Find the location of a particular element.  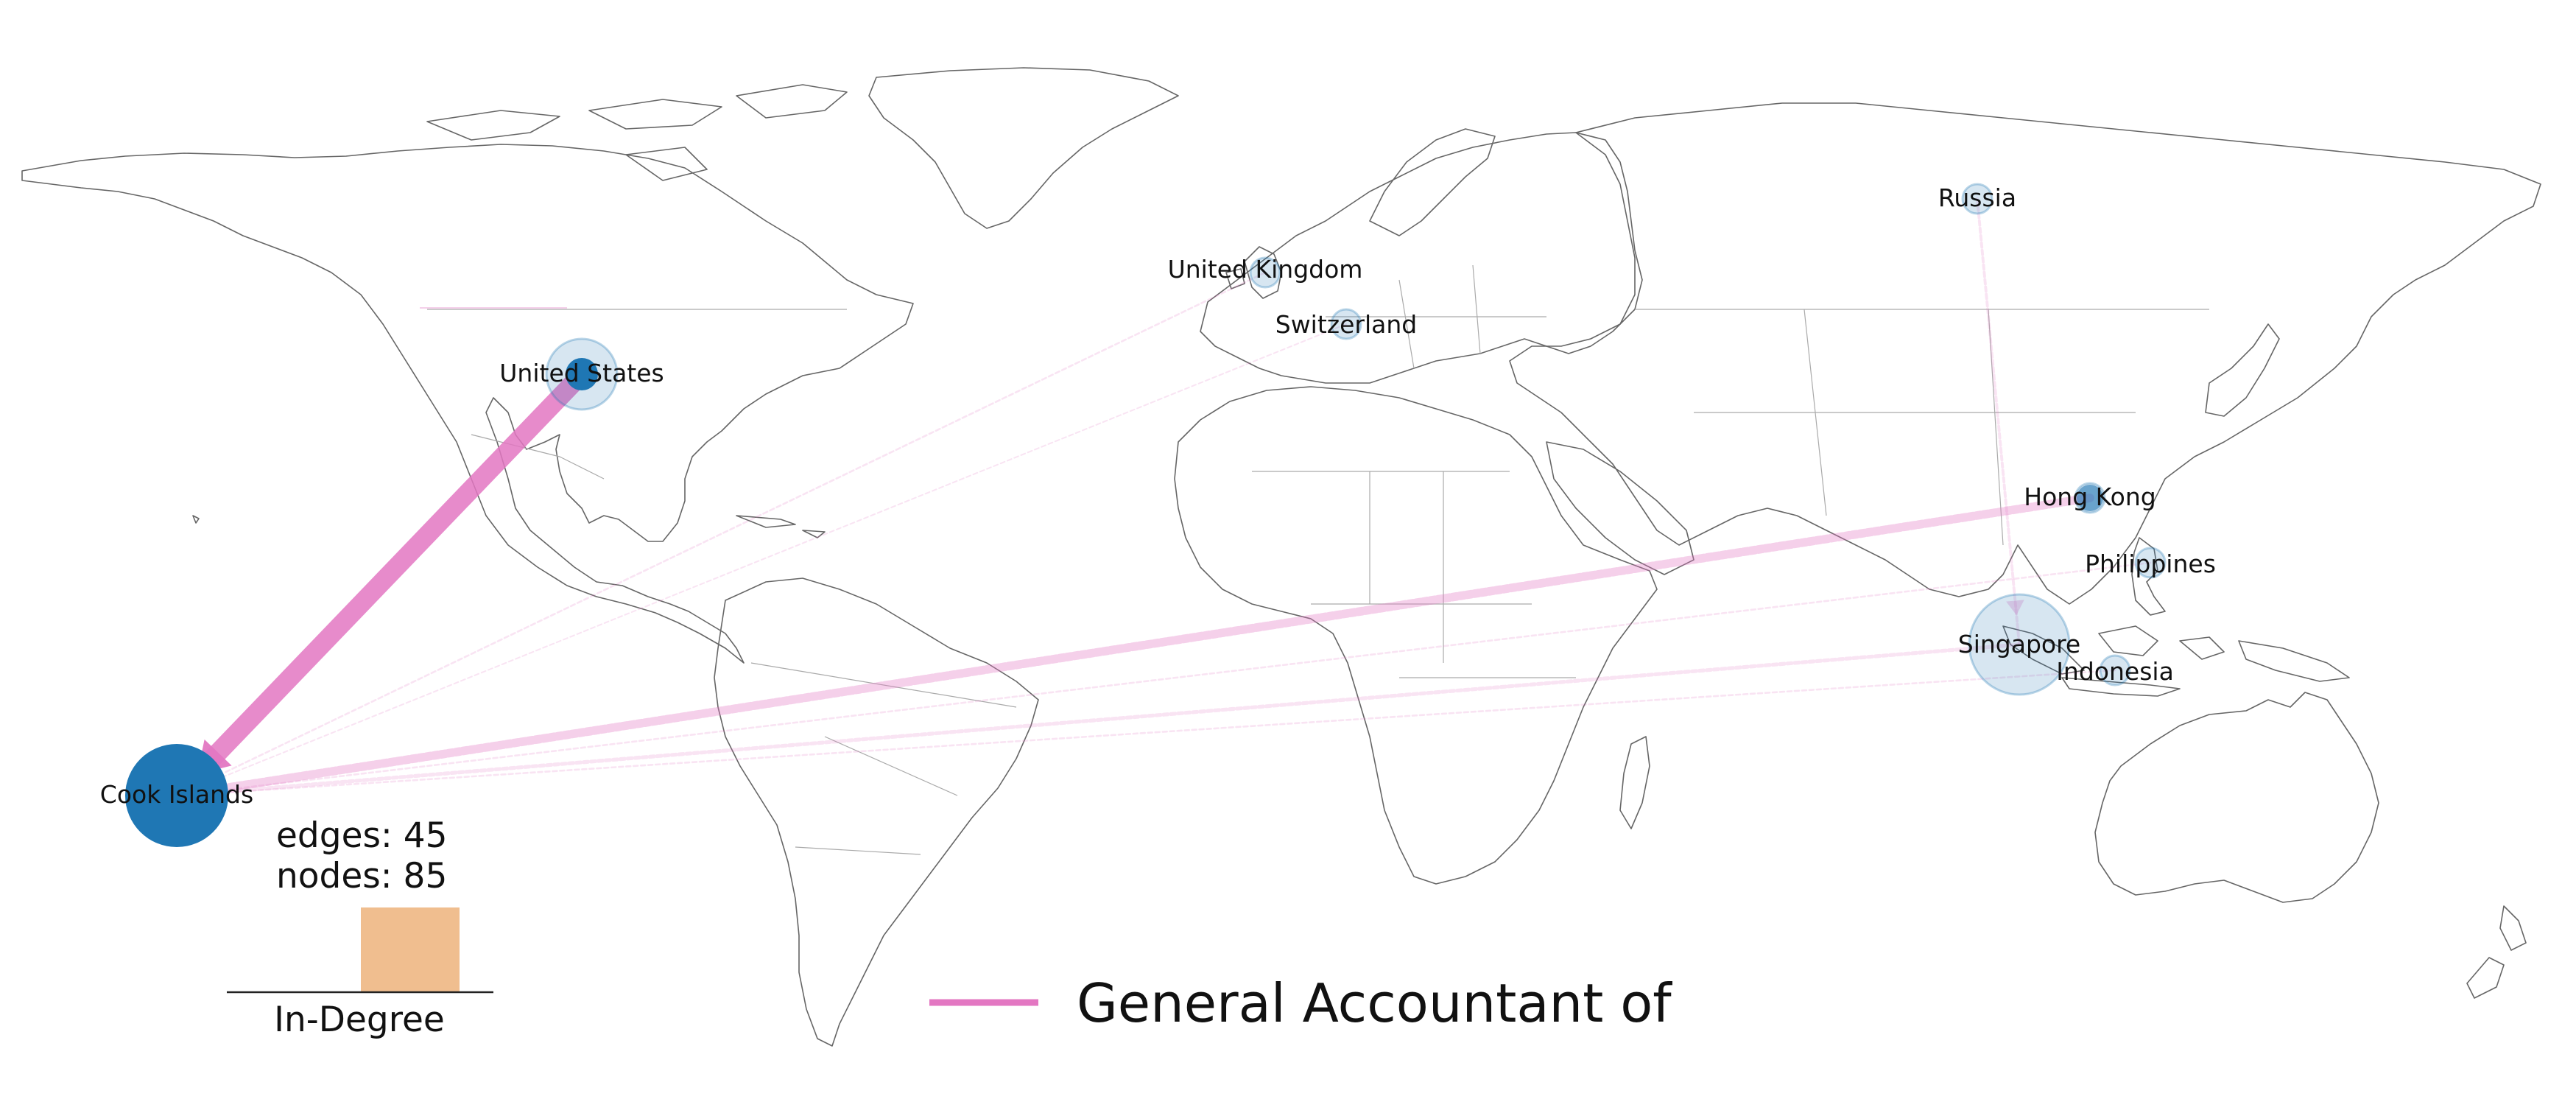

node-halo-sg is located at coordinates (2019, 644).